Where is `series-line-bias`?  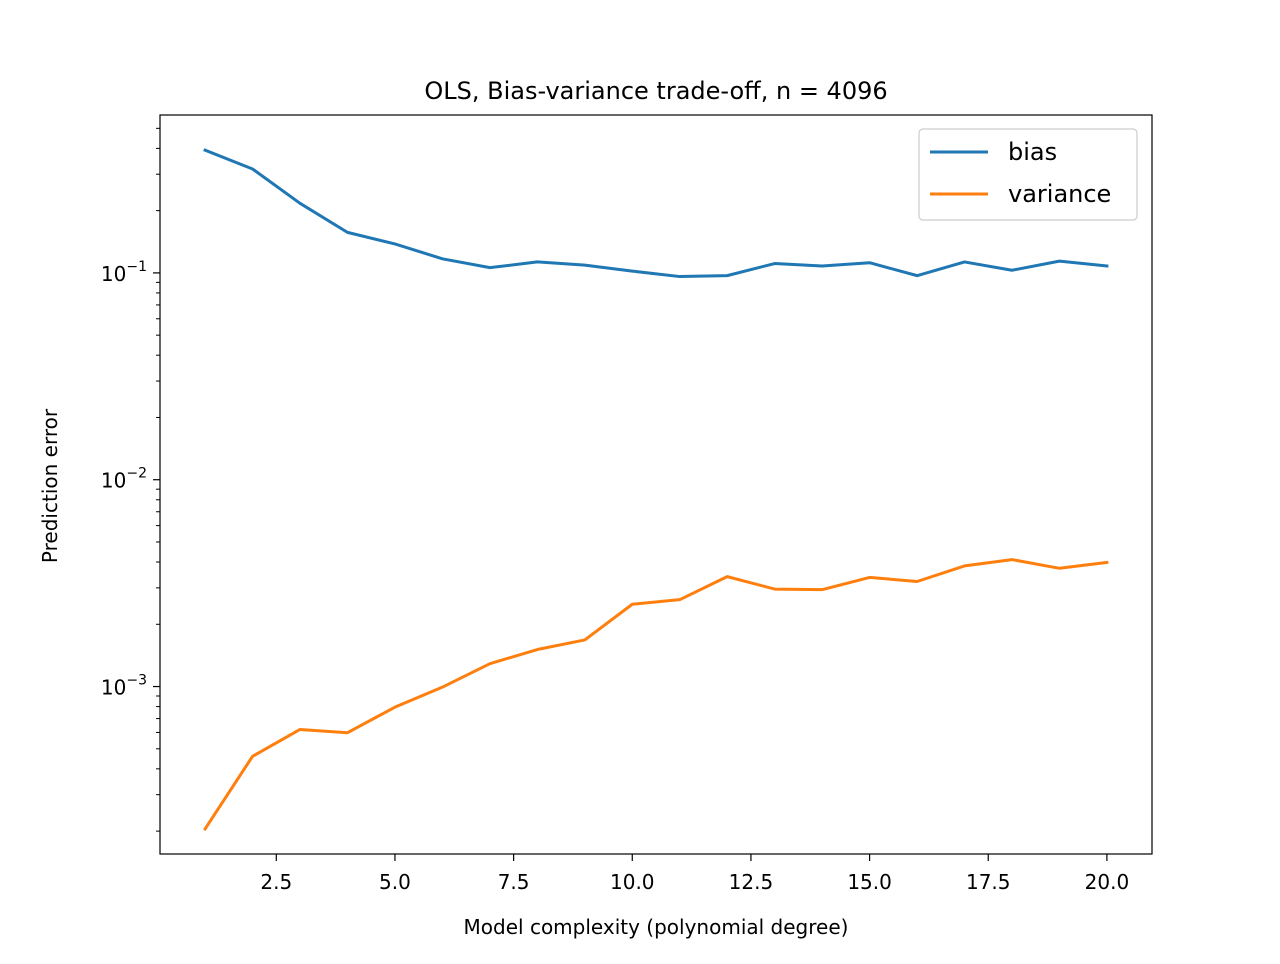
series-line-bias is located at coordinates (656, 213).